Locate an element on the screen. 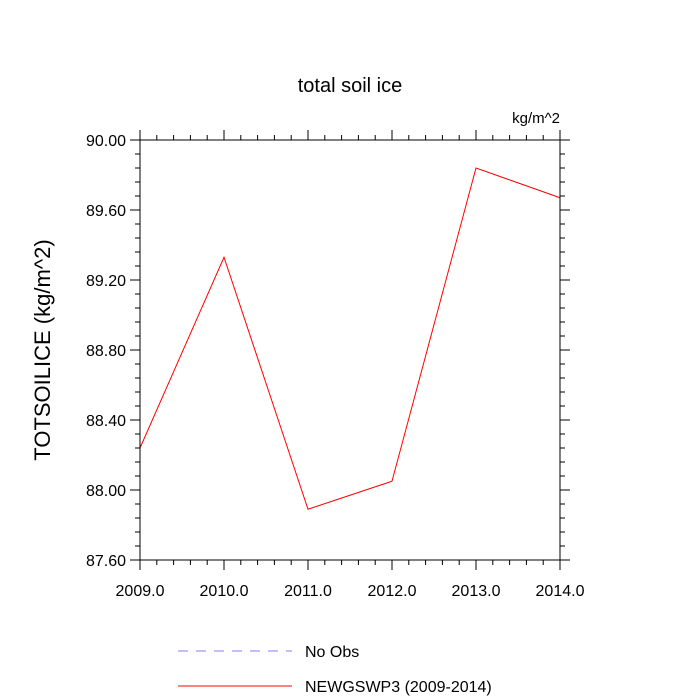  x-tick-label: 2009.0 is located at coordinates (140, 591).